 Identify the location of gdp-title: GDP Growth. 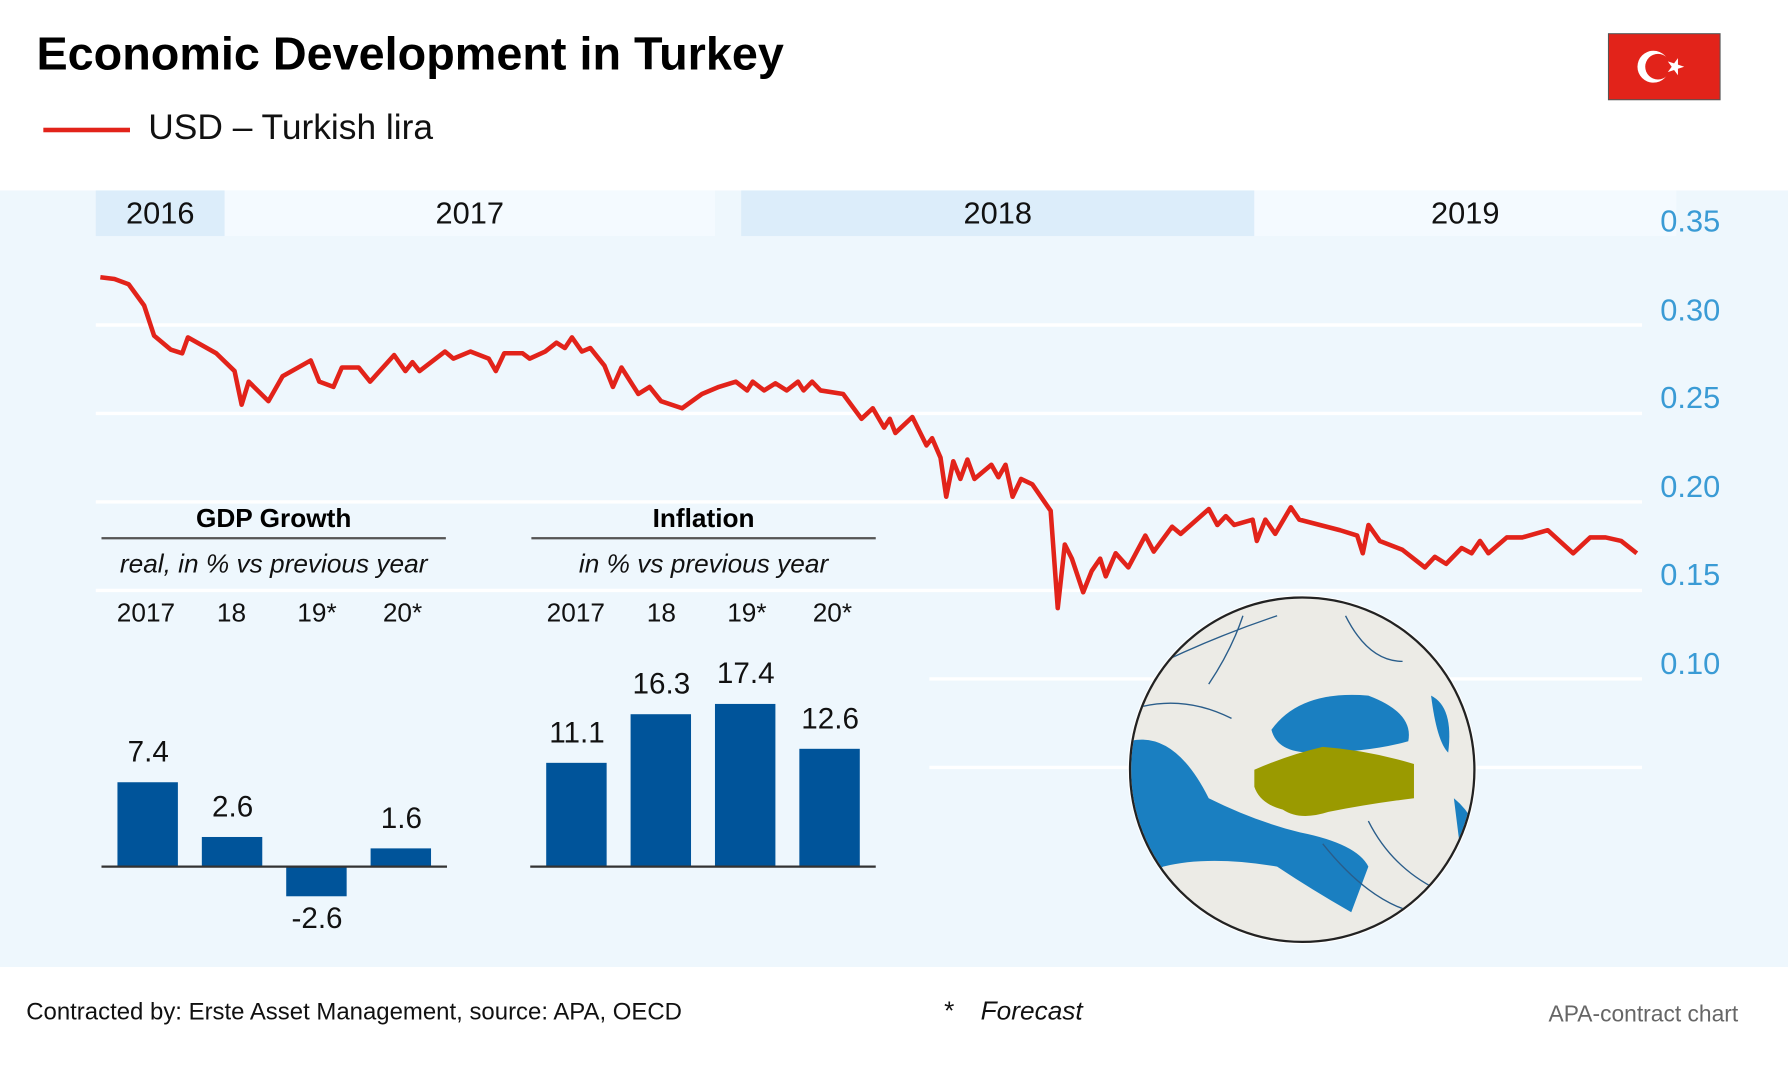
(273, 517).